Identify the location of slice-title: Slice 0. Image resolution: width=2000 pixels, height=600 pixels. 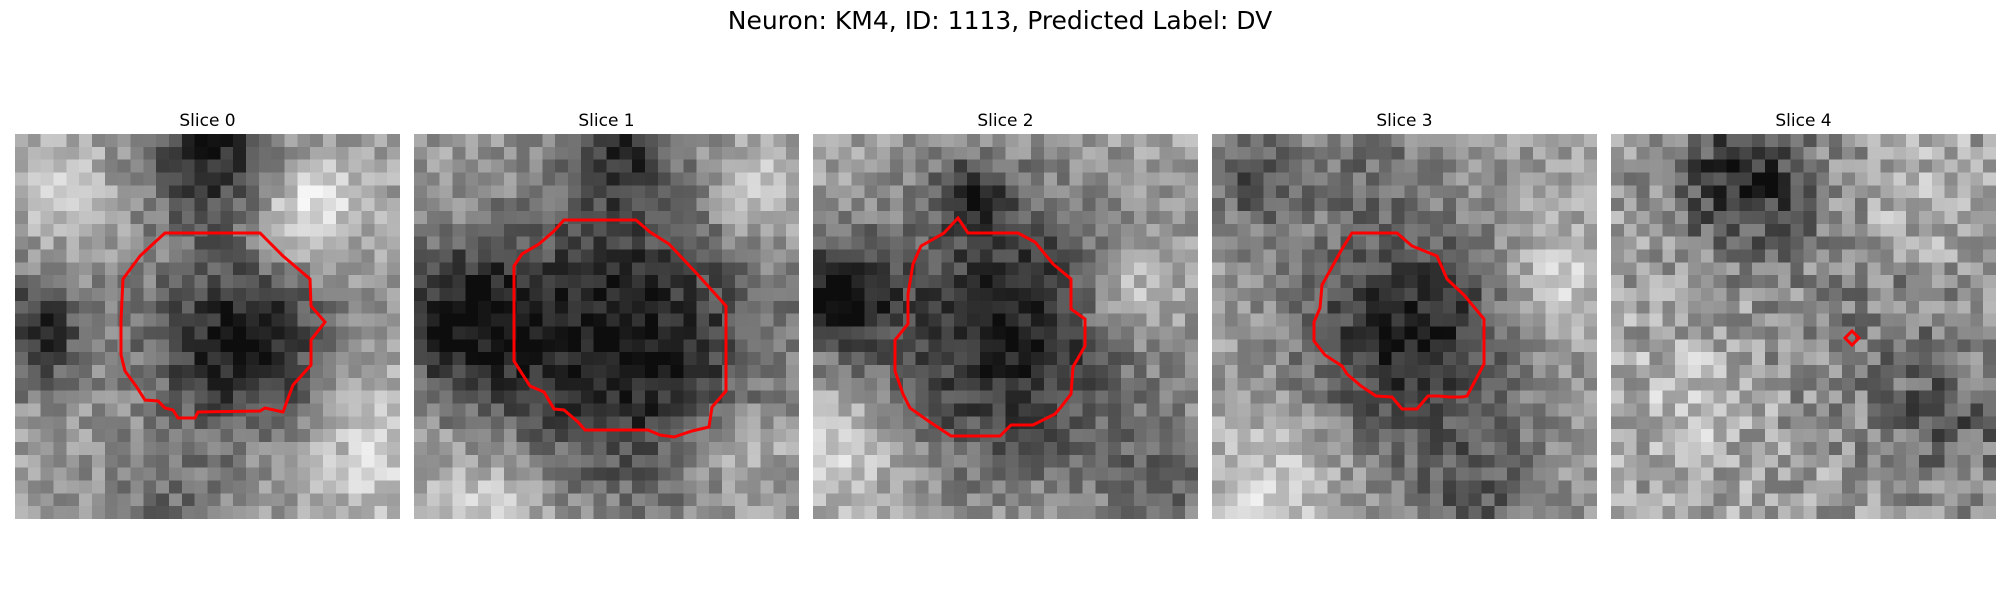
(207, 121).